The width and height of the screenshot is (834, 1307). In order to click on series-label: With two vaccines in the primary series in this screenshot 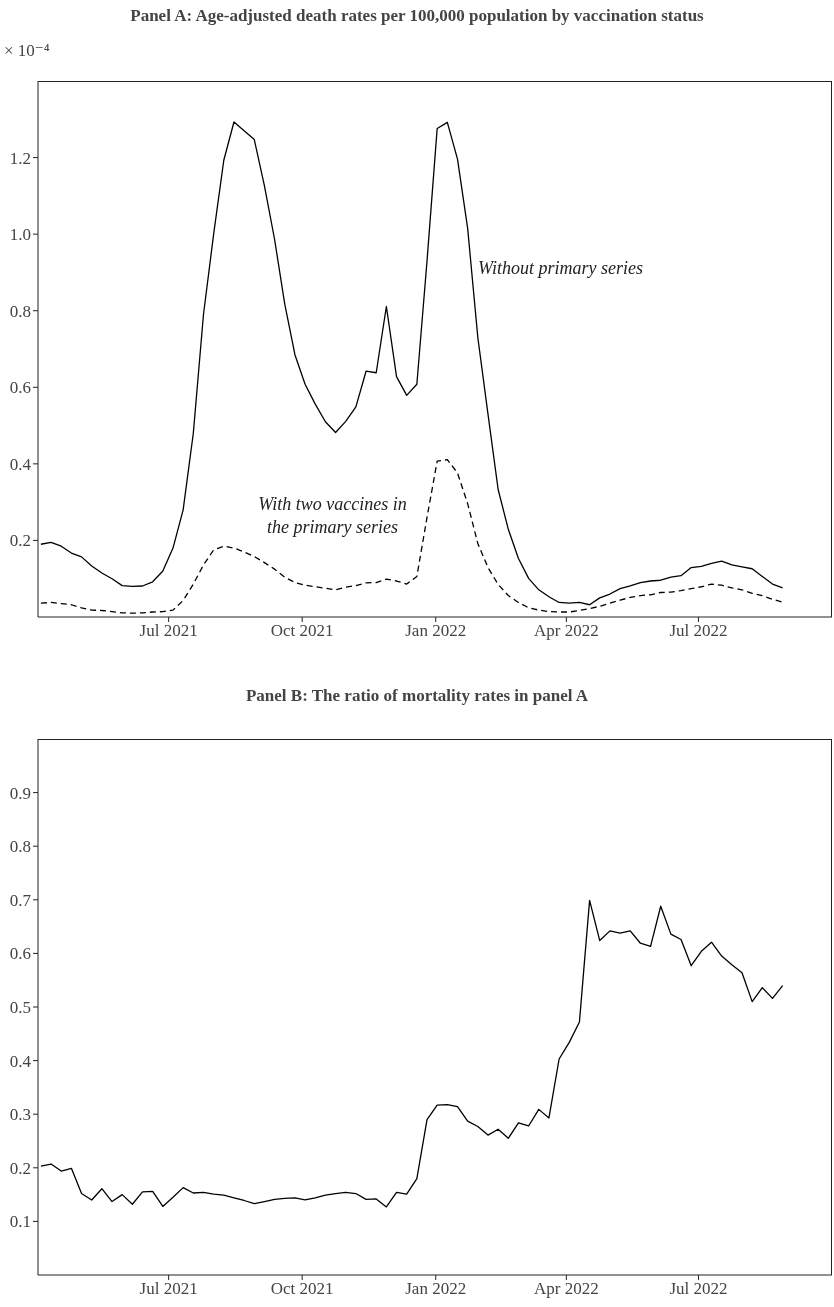, I will do `click(332, 516)`.